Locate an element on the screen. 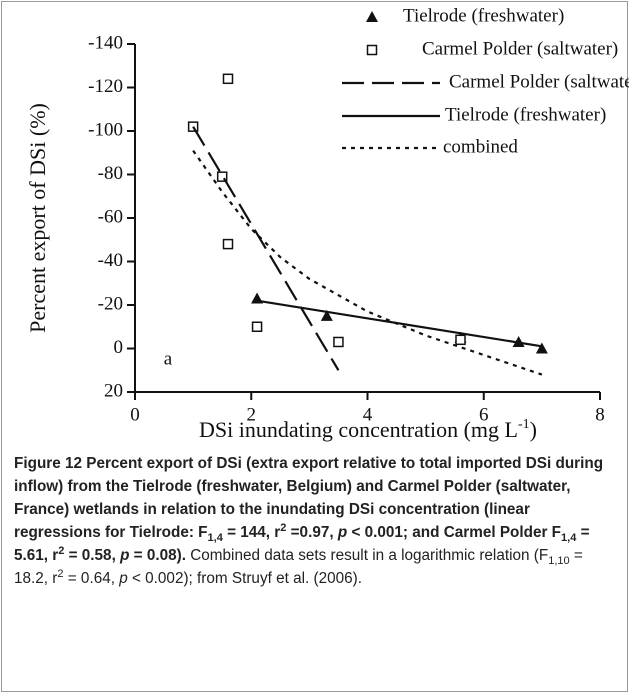 Image resolution: width=629 pixels, height=693 pixels. y-tick-label: -100 is located at coordinates (105, 129).